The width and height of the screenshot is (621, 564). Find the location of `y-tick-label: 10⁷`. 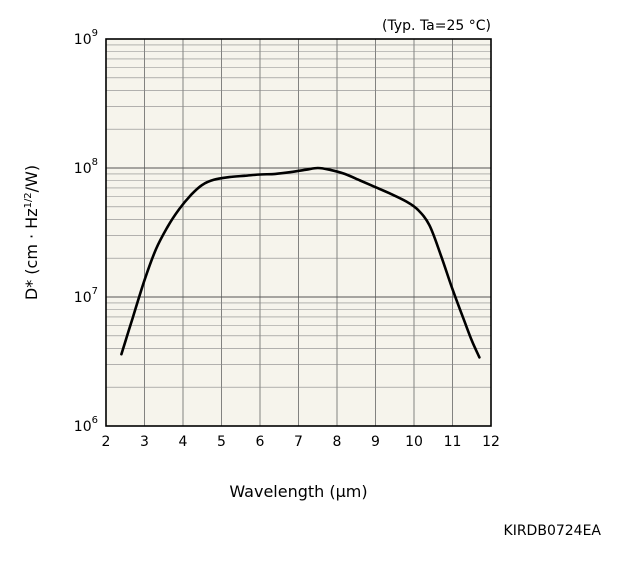

y-tick-label: 10⁷ is located at coordinates (86, 296).